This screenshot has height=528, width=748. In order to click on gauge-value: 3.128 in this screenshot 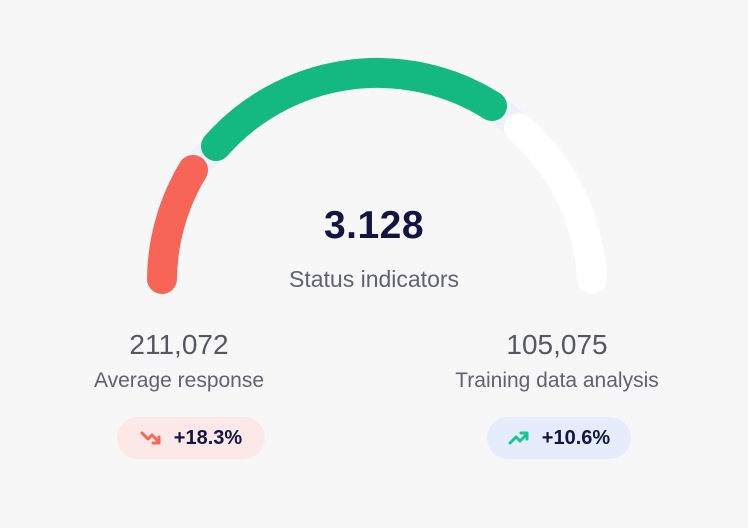, I will do `click(374, 225)`.